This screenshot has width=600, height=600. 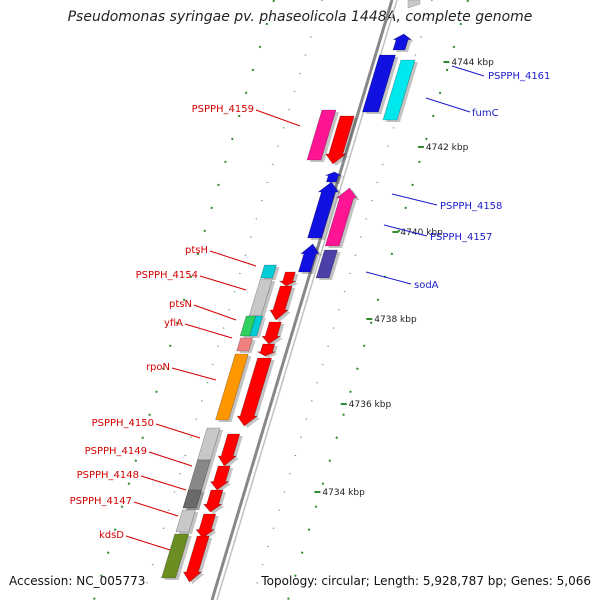 I want to click on label-pspph_4159: PSPPH_4159, so click(x=223, y=109).